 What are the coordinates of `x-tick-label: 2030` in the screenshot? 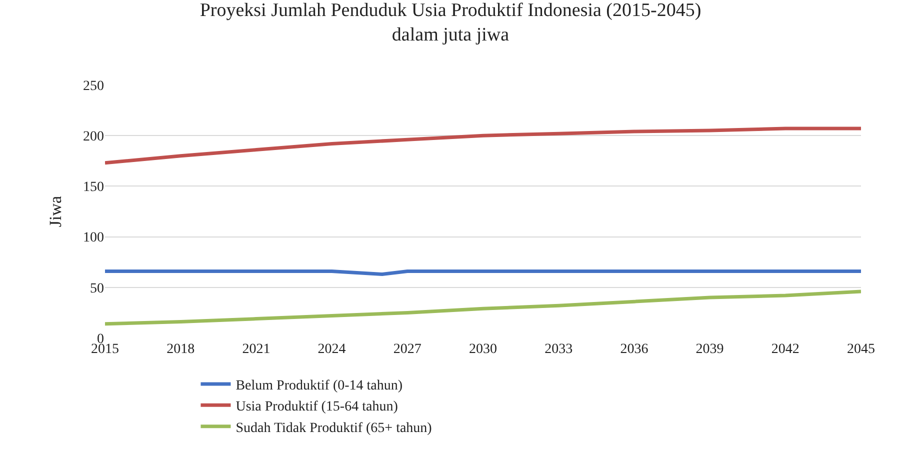 It's located at (483, 349).